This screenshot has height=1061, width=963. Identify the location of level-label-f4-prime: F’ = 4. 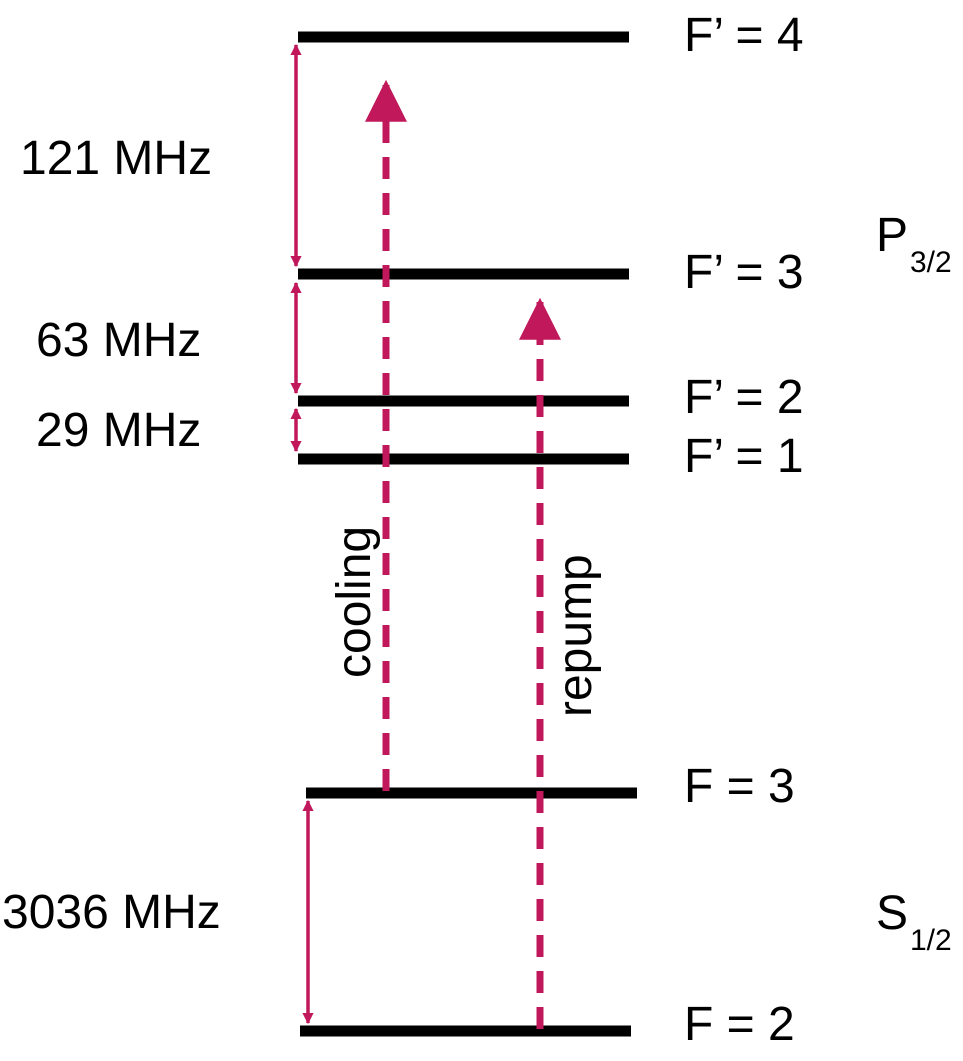
(744, 35).